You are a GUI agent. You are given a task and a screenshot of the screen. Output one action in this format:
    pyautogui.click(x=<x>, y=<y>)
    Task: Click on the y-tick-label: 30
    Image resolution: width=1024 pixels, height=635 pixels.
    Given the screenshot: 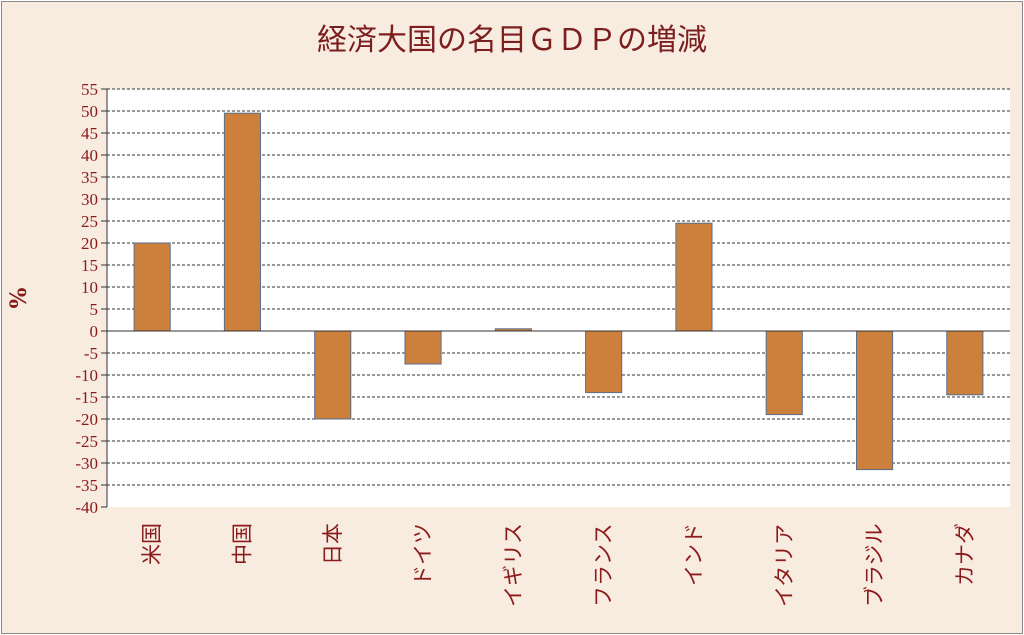 What is the action you would take?
    pyautogui.click(x=89, y=199)
    